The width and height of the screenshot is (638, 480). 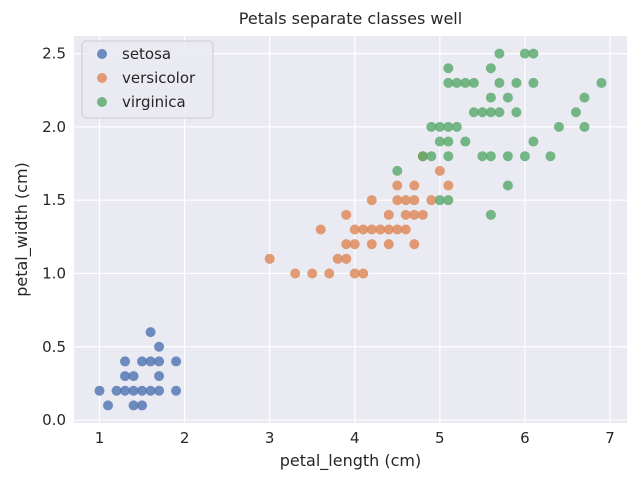 I want to click on y-tick-label: 0.5, so click(x=54, y=347).